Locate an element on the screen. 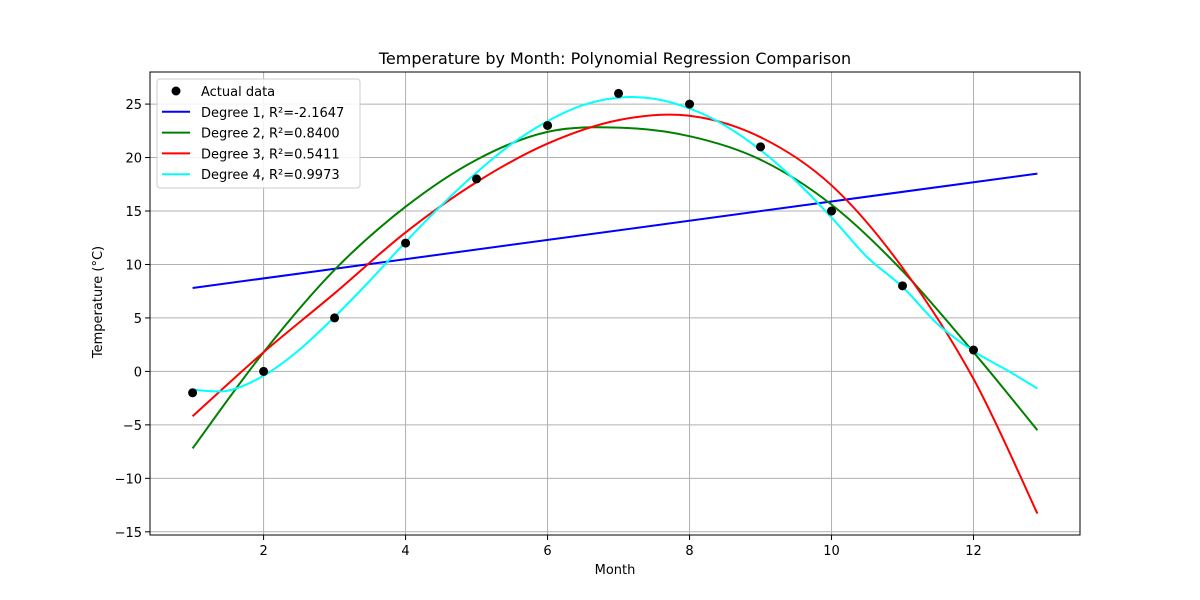 This screenshot has width=1200, height=600. y-tick-label: 5 is located at coordinates (138, 319).